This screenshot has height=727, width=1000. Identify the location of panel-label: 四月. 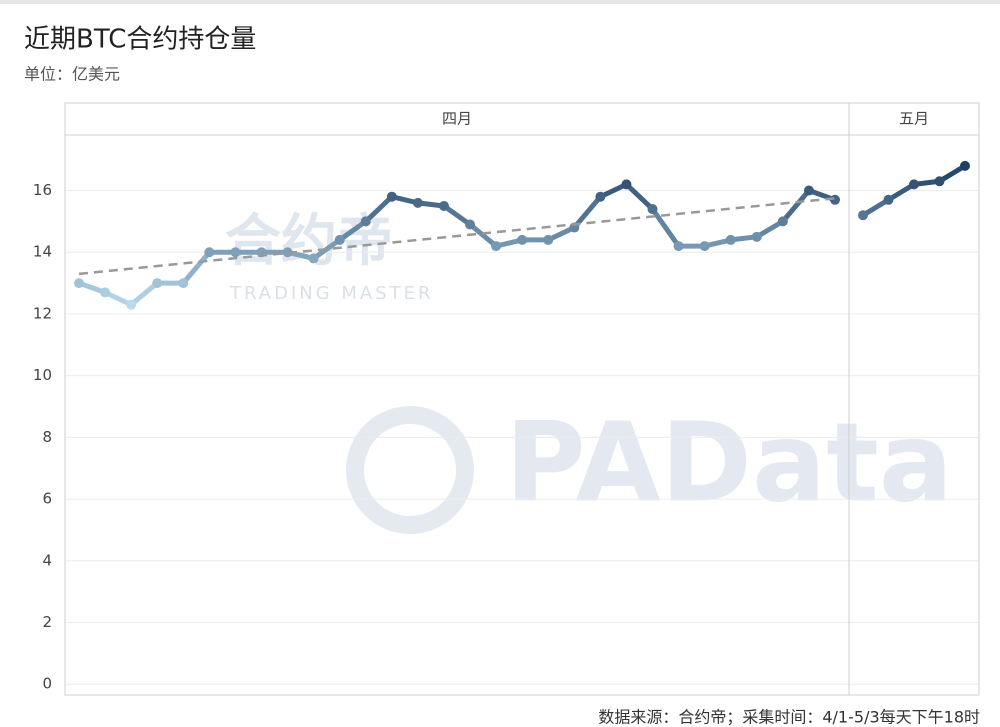
(457, 119).